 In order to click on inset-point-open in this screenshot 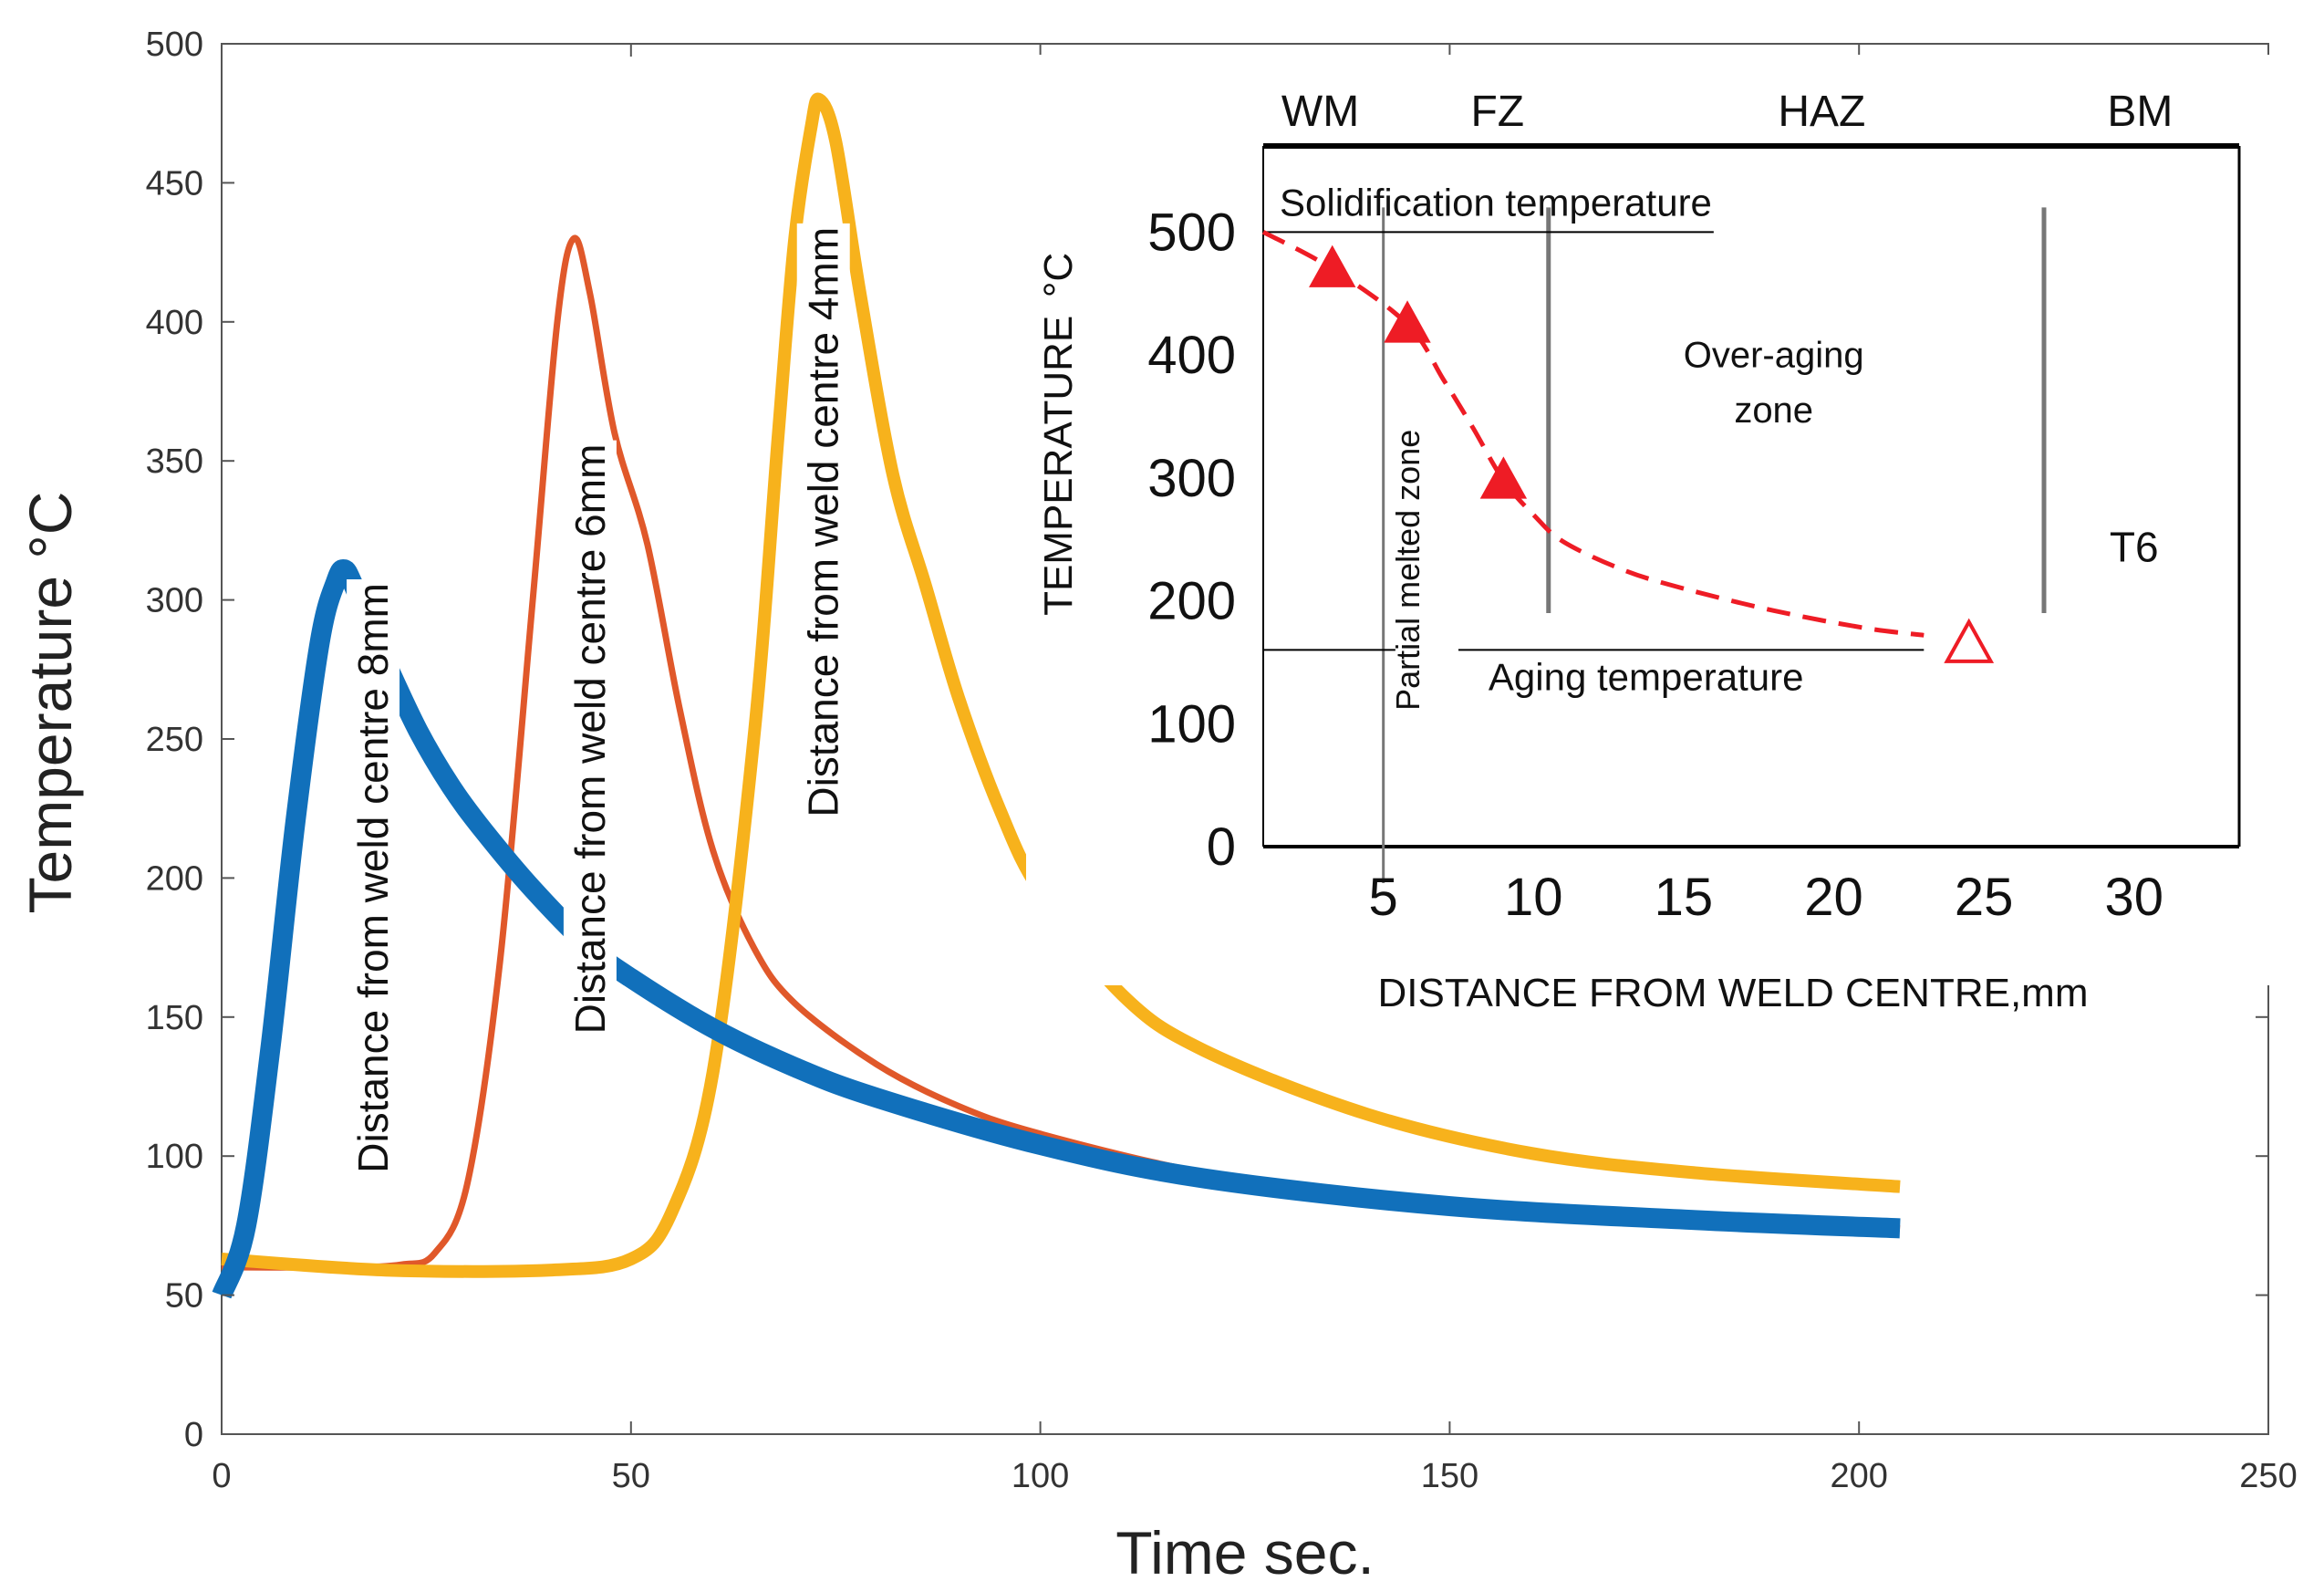, I will do `click(1970, 640)`.